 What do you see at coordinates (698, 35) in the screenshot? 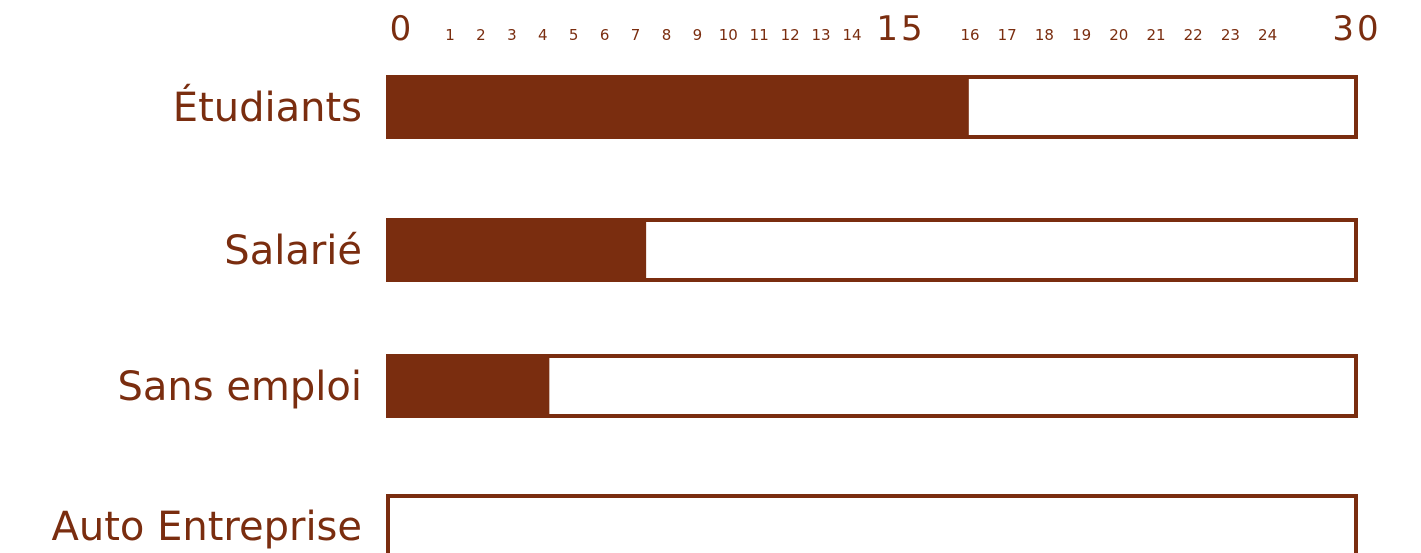
I see `tick-label: 9` at bounding box center [698, 35].